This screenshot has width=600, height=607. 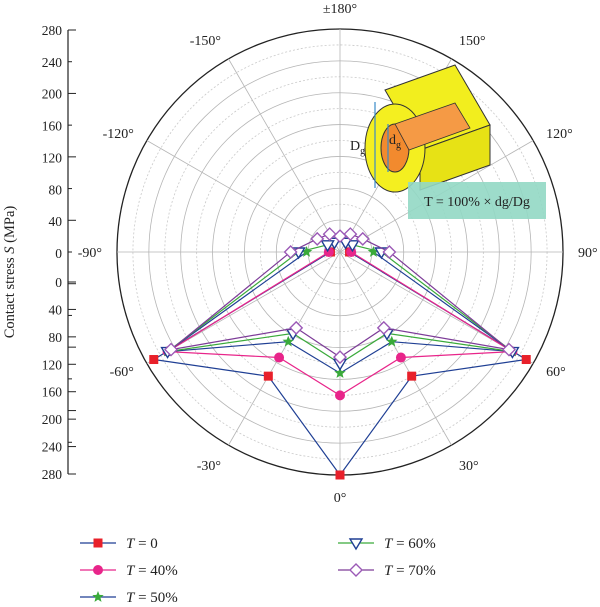 I want to click on formula-text: T = 100% × dg/Dg, so click(x=477, y=202).